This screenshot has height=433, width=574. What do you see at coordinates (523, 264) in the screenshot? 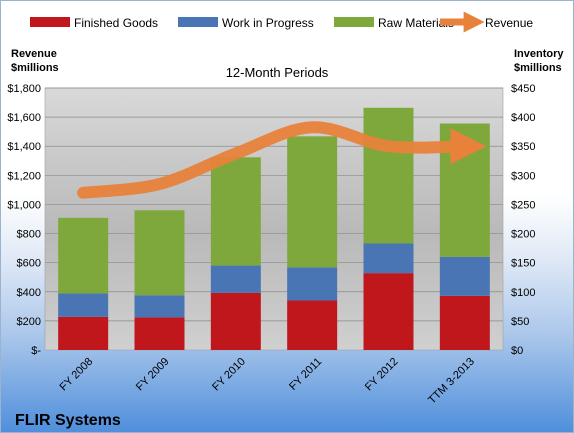
I see `right-axis-tick-label: $150` at bounding box center [523, 264].